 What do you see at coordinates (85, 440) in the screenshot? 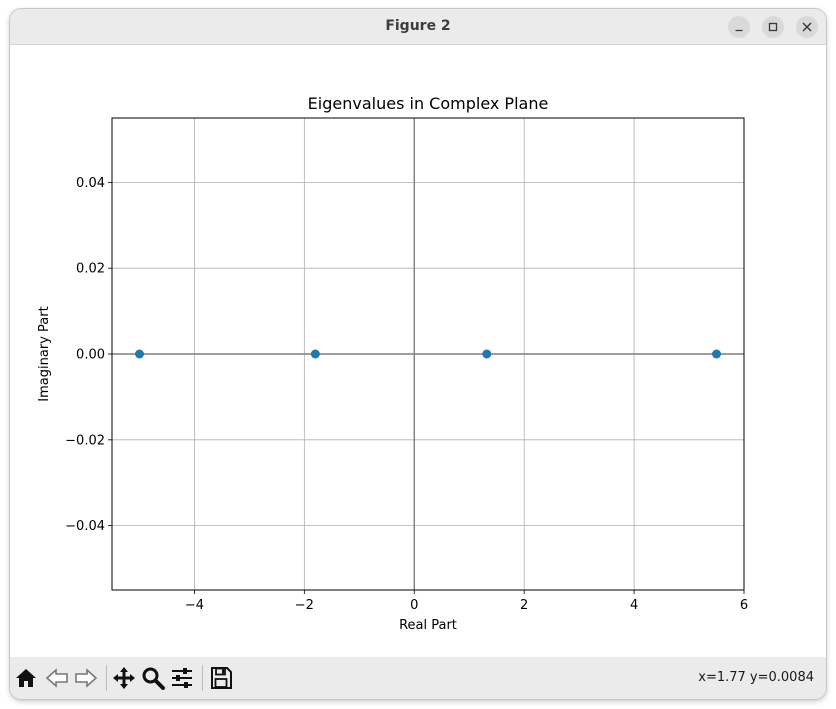
I see `y-tick-label: −0.02` at bounding box center [85, 440].